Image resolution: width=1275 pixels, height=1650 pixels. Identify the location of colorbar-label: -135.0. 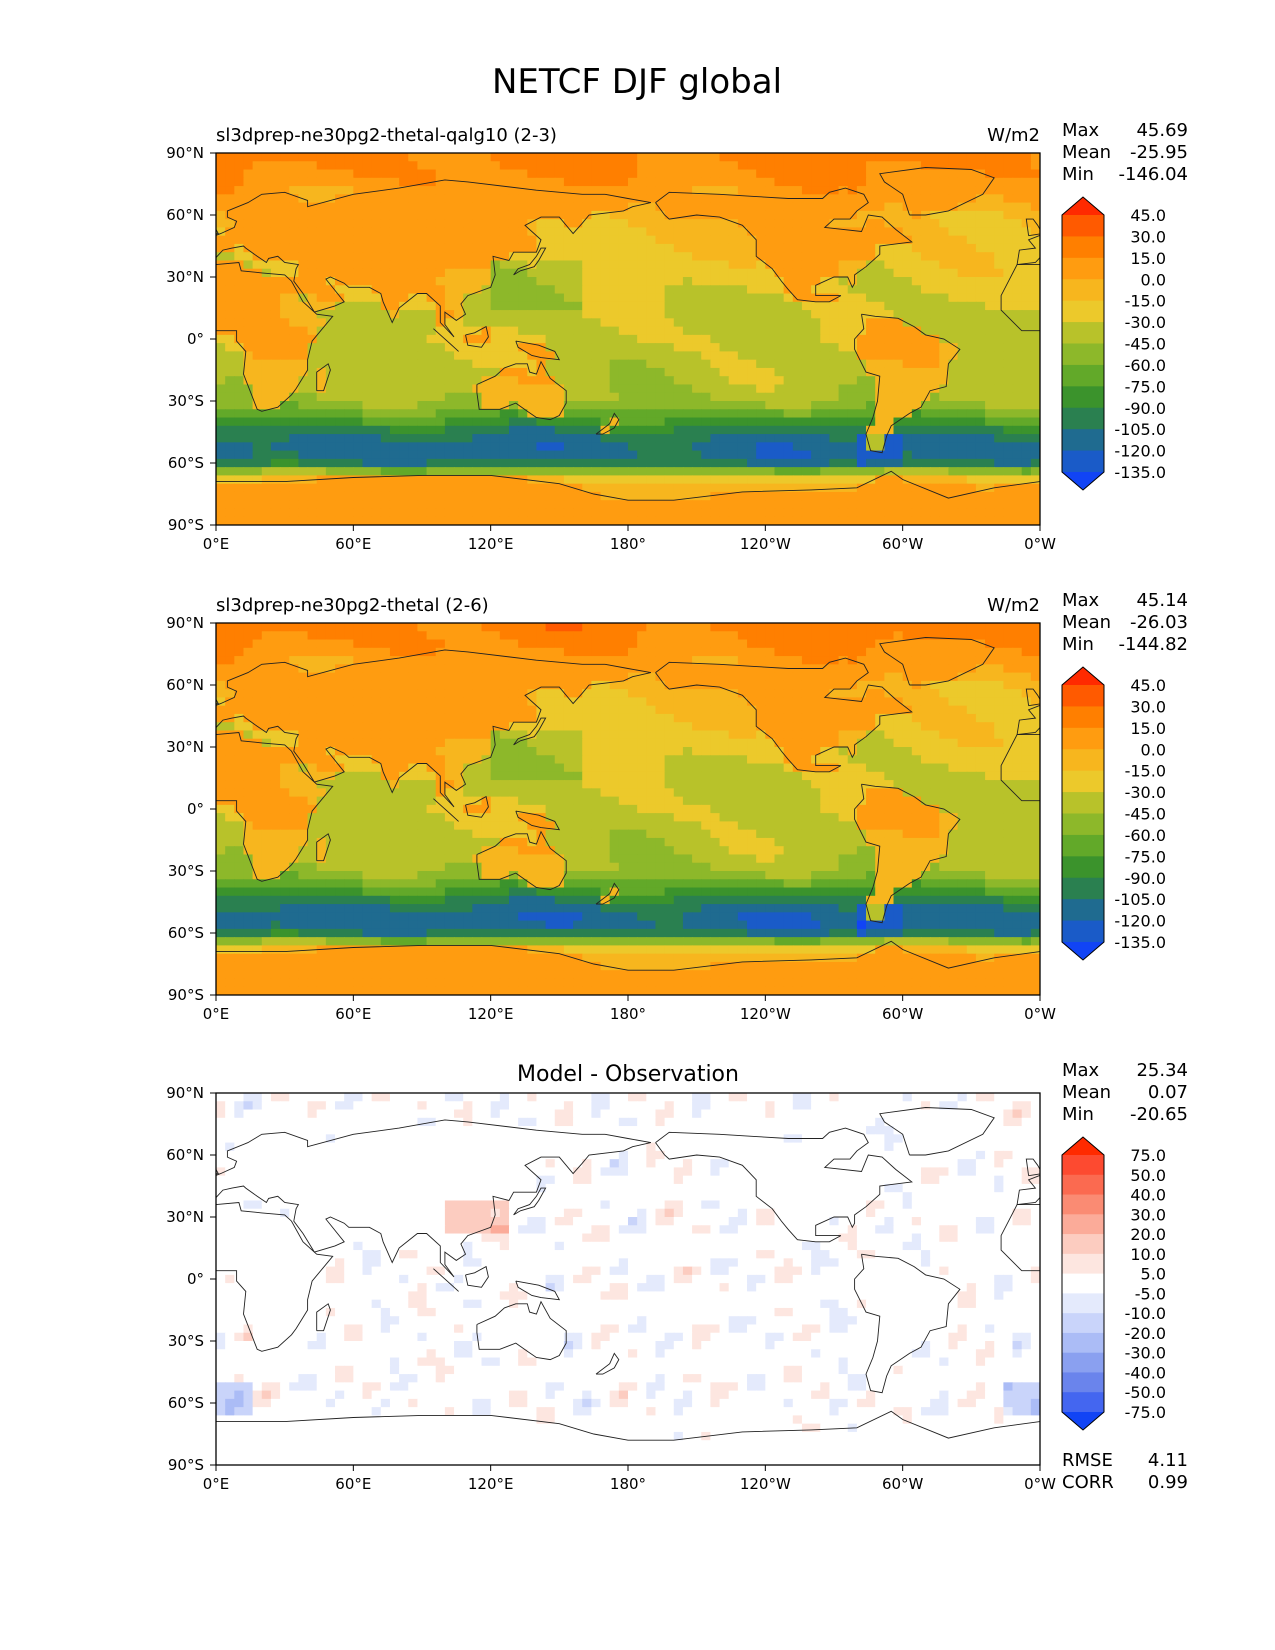
(1140, 472).